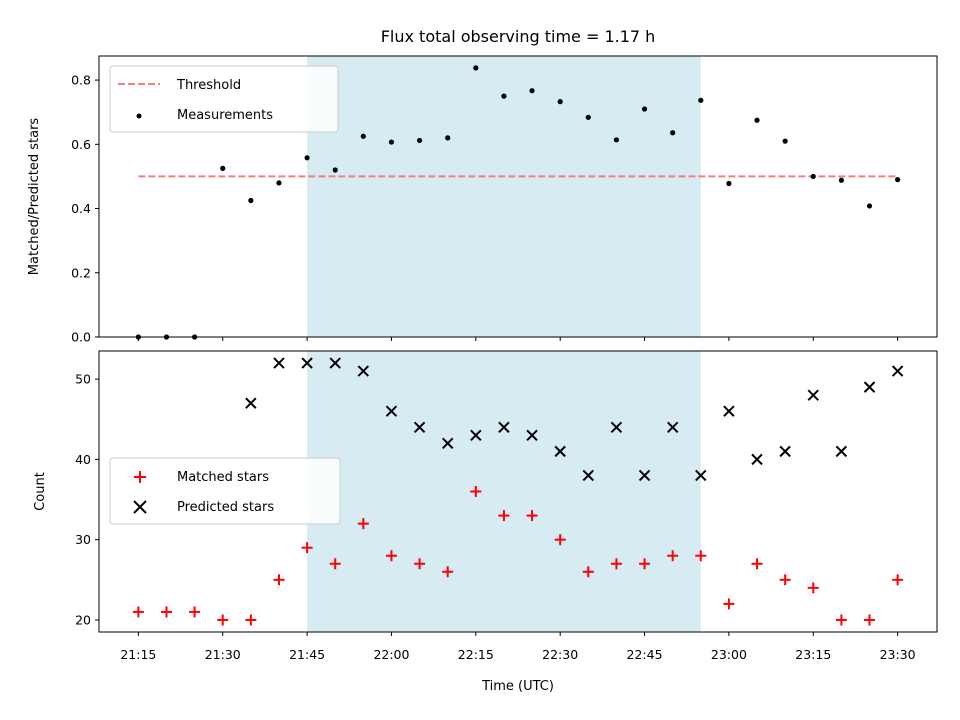  Describe the element at coordinates (83, 539) in the screenshot. I see `bottom-y-tick-label: 30` at that location.